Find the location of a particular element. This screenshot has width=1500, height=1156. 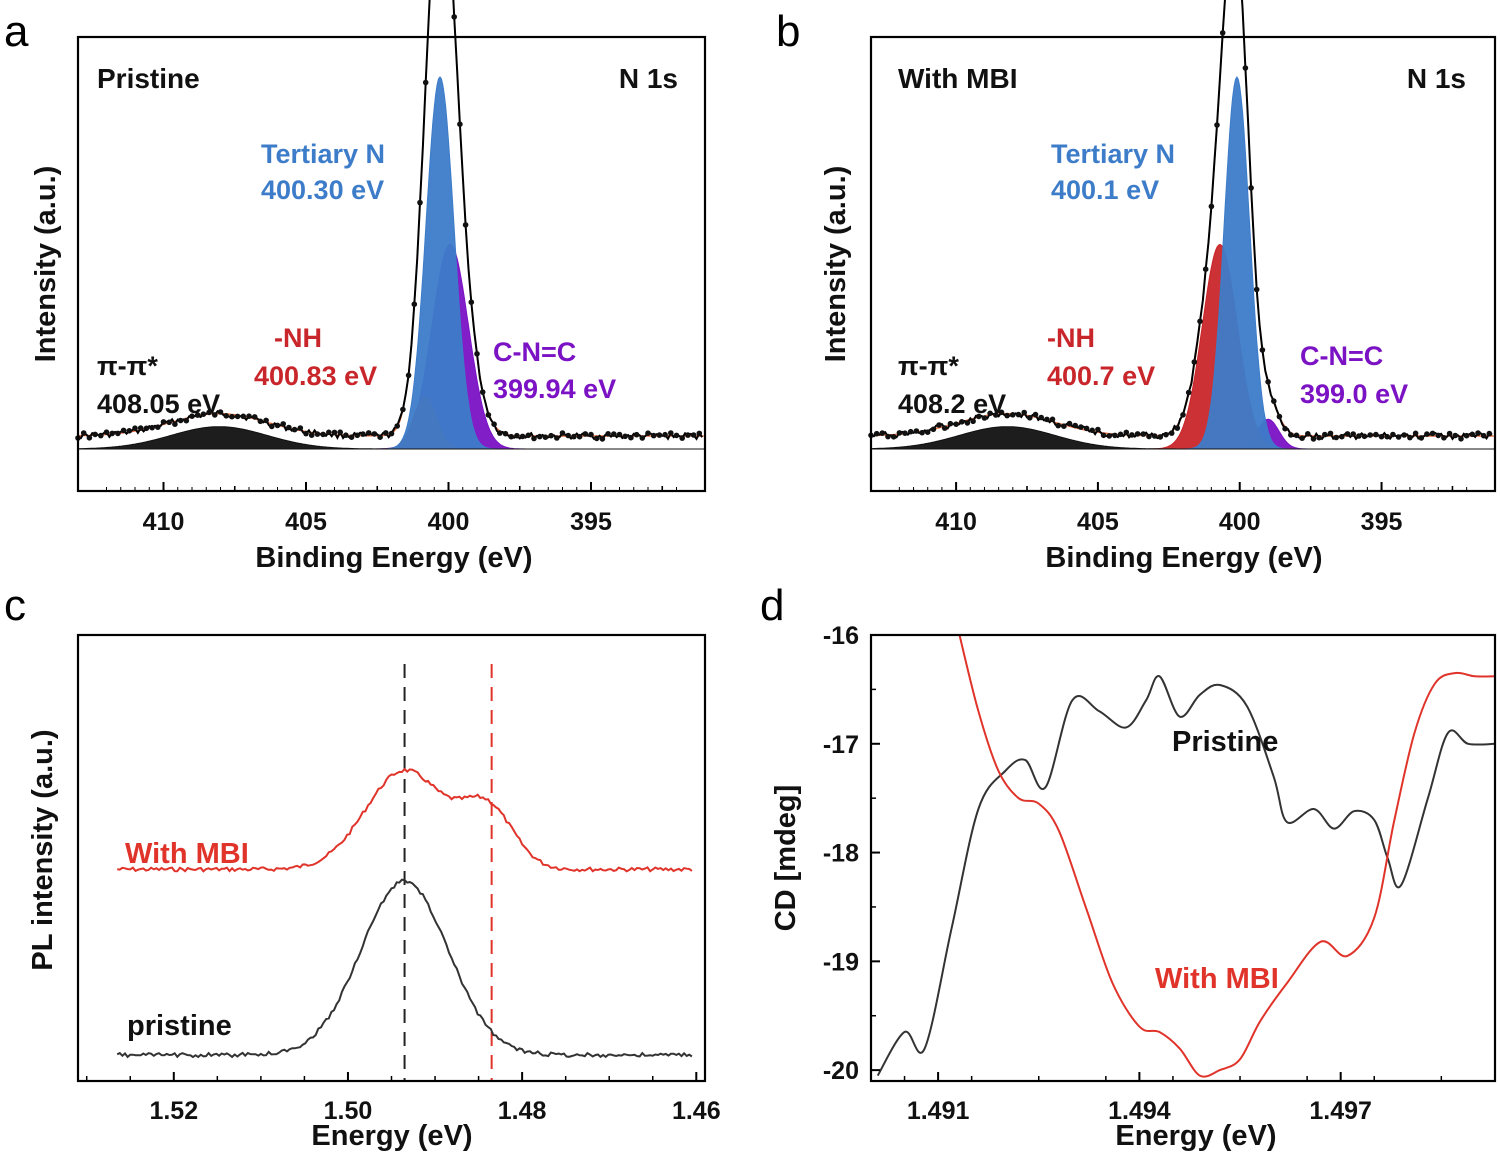

a-y-axis-title: Intensity (a.u.) is located at coordinates (46, 264).